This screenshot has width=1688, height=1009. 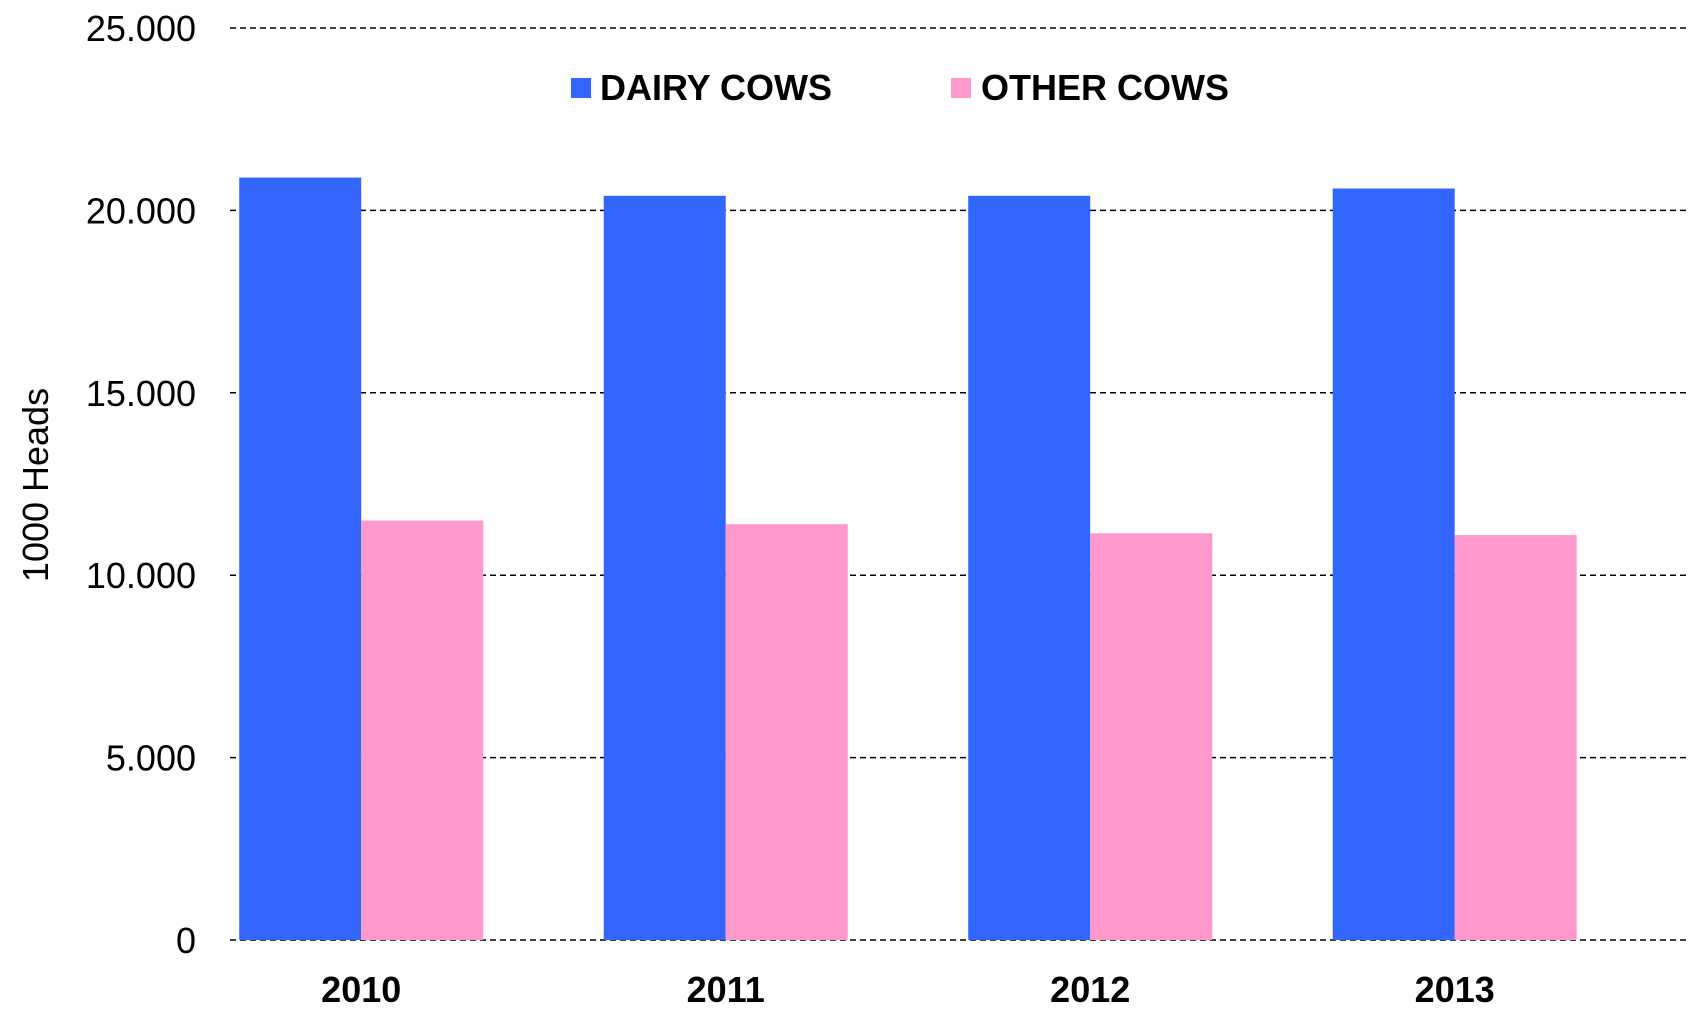 What do you see at coordinates (726, 989) in the screenshot?
I see `x-tick-label: 2011` at bounding box center [726, 989].